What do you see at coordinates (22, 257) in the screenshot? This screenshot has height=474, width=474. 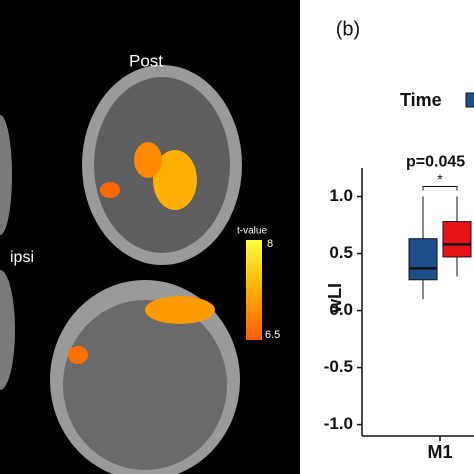 I see `view-label: ipsi` at bounding box center [22, 257].